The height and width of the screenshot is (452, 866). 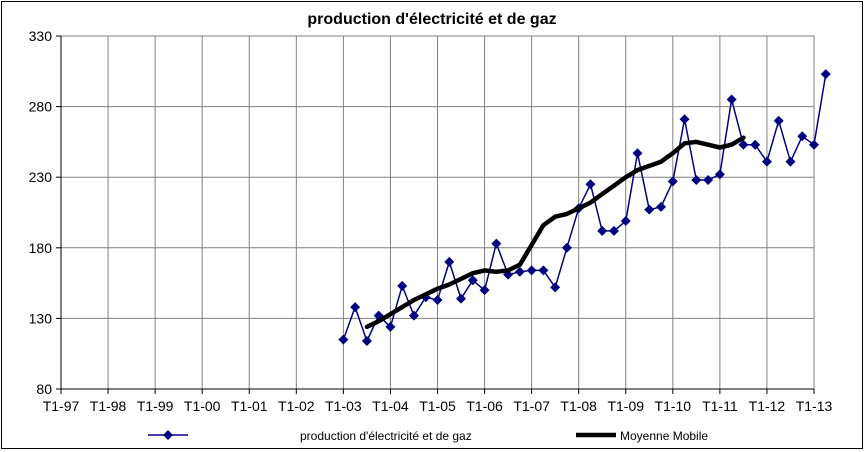 What do you see at coordinates (814, 406) in the screenshot?
I see `x-tick-label: T1-13` at bounding box center [814, 406].